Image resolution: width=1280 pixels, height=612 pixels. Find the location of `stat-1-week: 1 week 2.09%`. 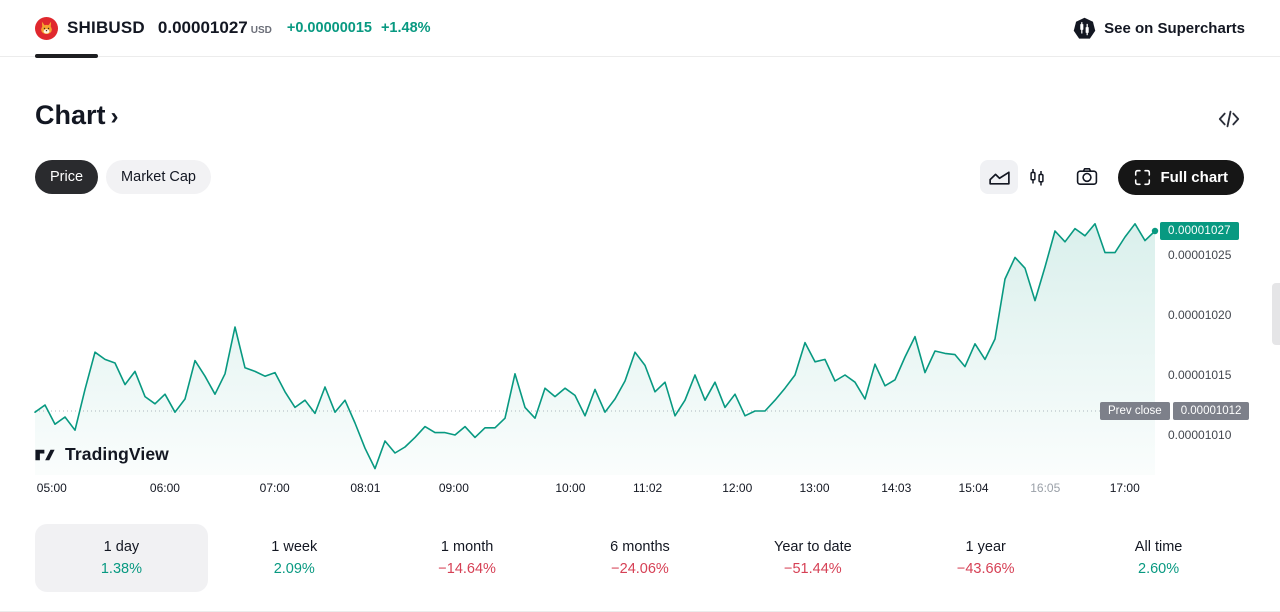

stat-1-week: 1 week 2.09% is located at coordinates (294, 558).